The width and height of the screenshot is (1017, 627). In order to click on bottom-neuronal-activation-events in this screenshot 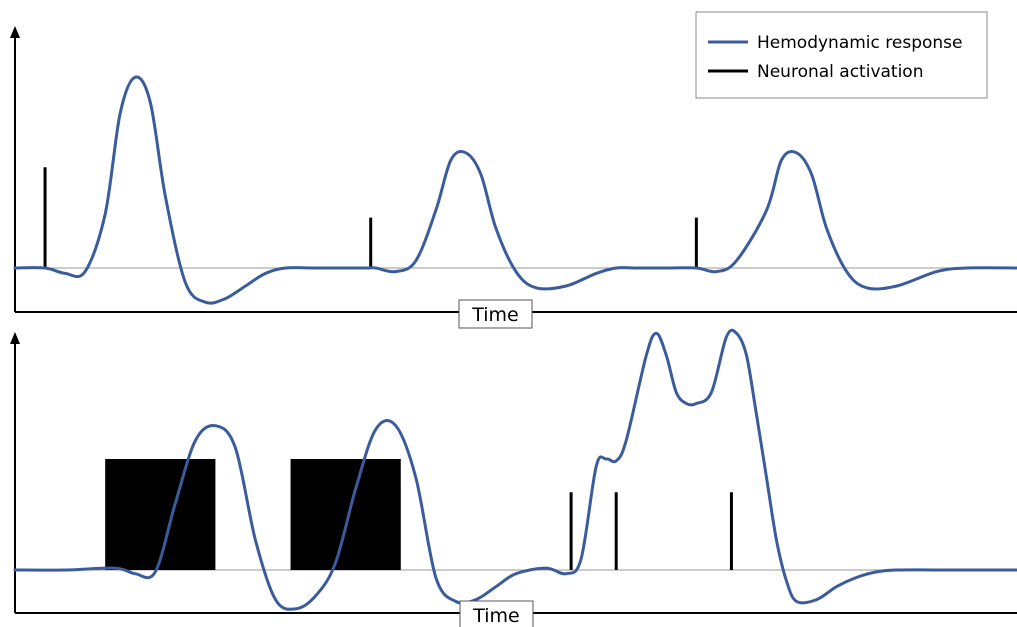, I will do `click(419, 514)`.